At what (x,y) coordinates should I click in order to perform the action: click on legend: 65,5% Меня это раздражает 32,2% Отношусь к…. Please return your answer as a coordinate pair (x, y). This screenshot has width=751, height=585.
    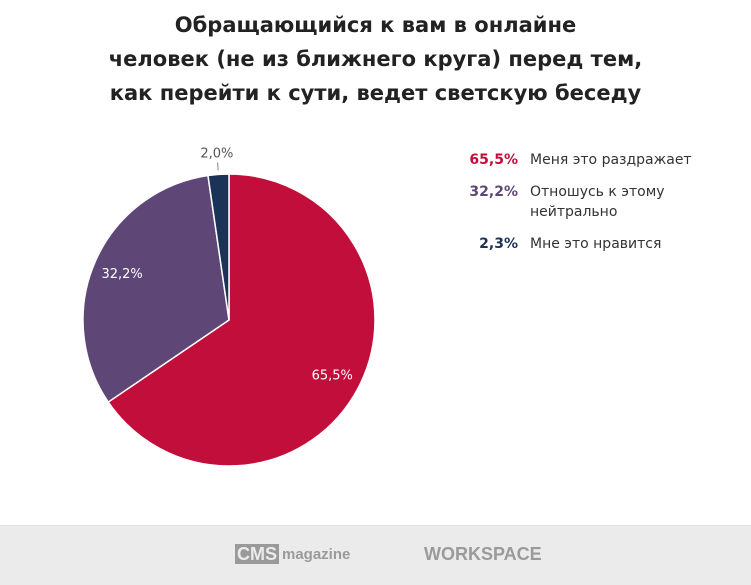
    Looking at the image, I should click on (566, 208).